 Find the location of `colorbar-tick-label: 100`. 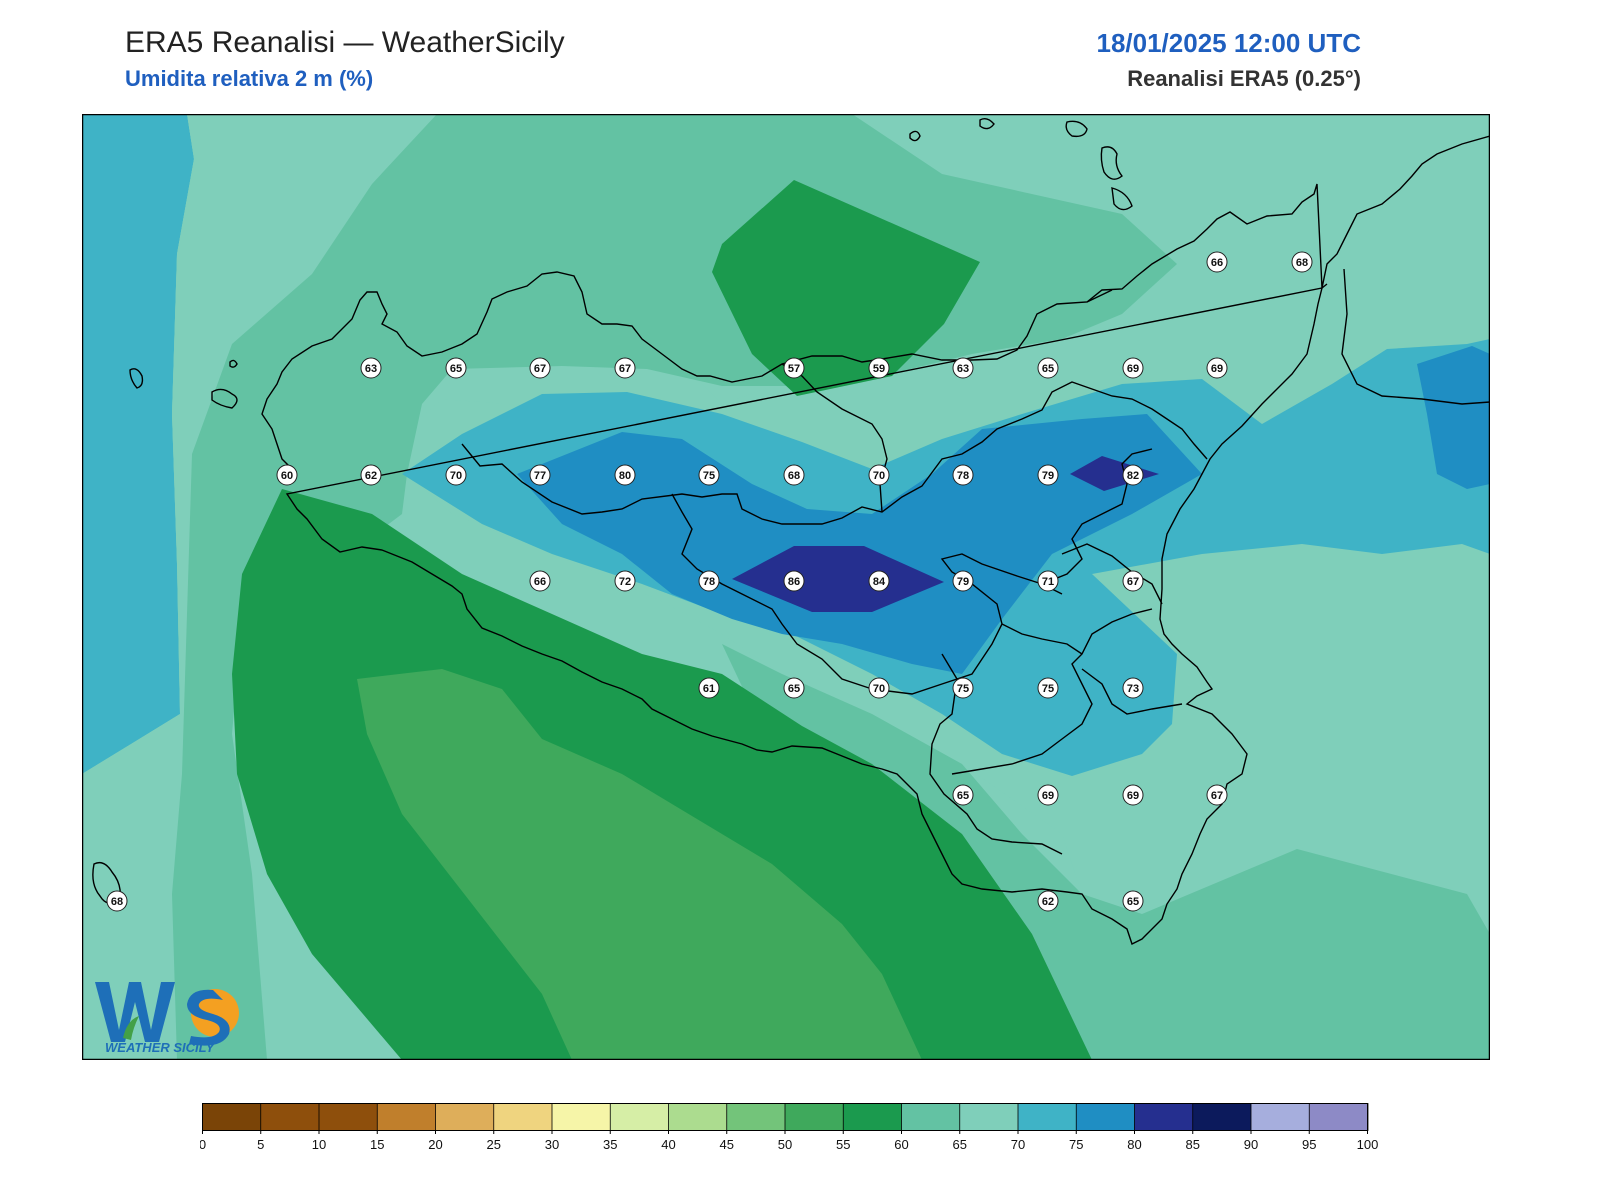

colorbar-tick-label: 100 is located at coordinates (1368, 1144).